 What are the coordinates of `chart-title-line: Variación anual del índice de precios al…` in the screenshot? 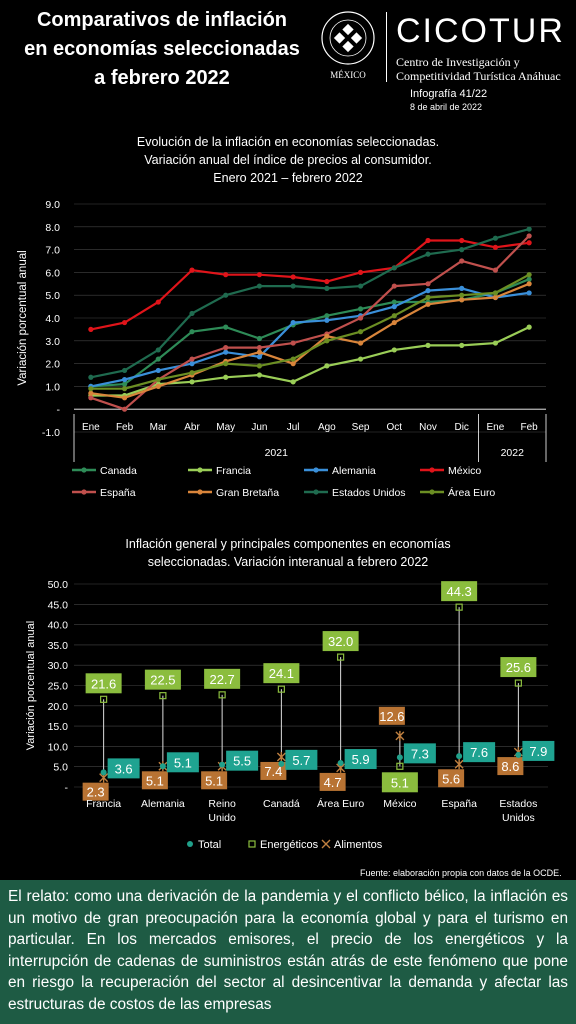 It's located at (287, 160).